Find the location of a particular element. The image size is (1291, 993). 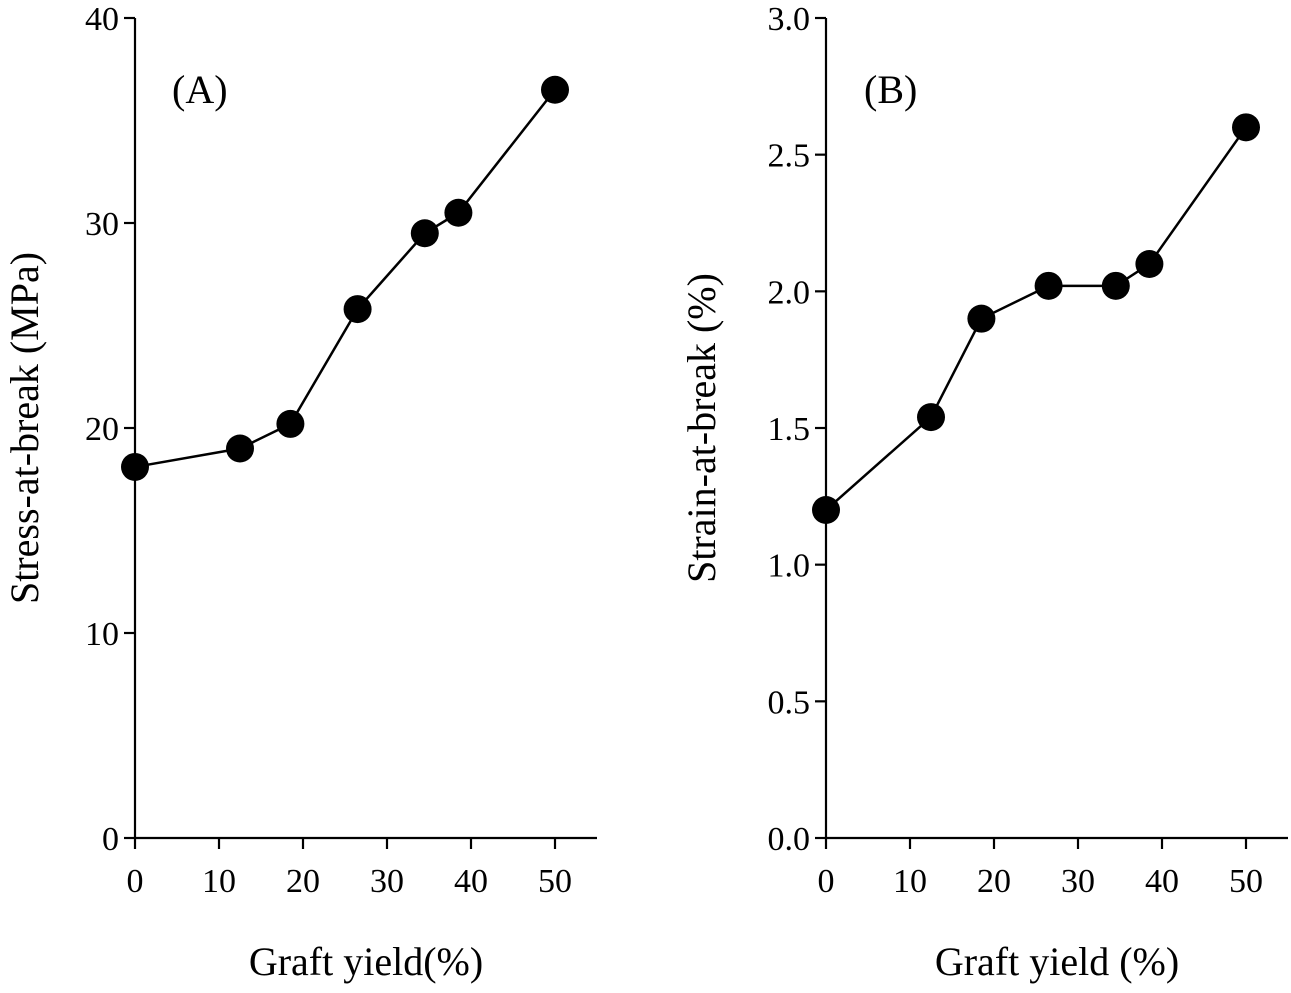

y-tick-label: 10 is located at coordinates (102, 634).